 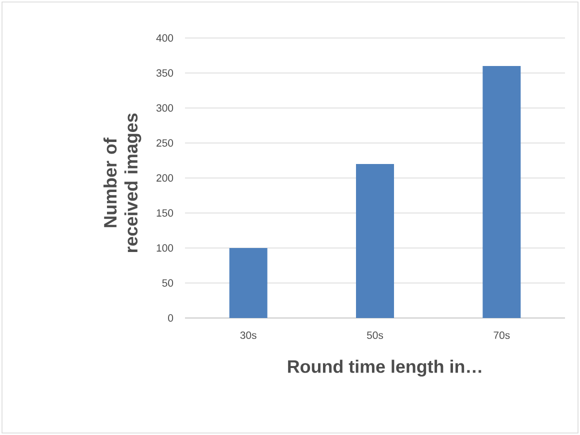 What do you see at coordinates (502, 335) in the screenshot?
I see `x-tick-label: 70s` at bounding box center [502, 335].